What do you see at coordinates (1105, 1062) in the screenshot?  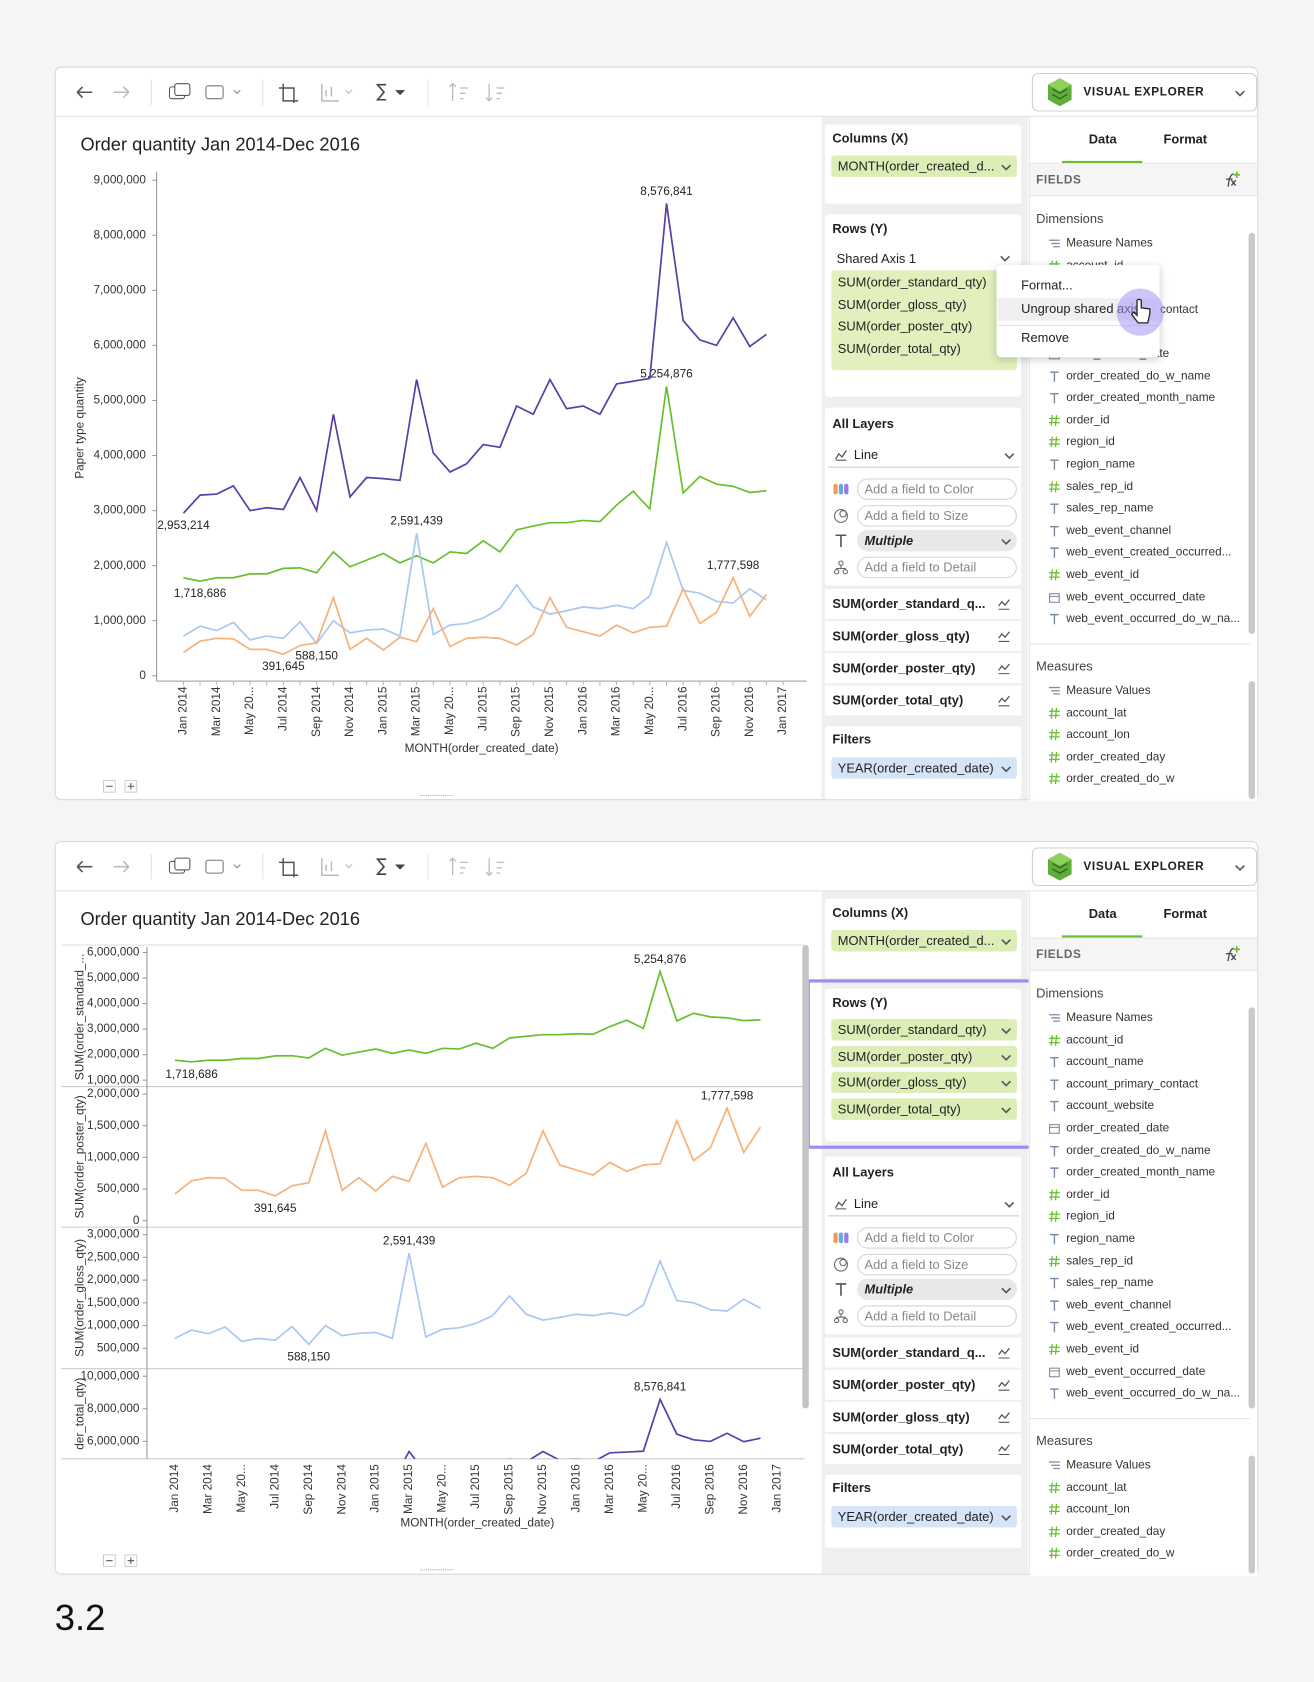 I see `field-item: account_name` at bounding box center [1105, 1062].